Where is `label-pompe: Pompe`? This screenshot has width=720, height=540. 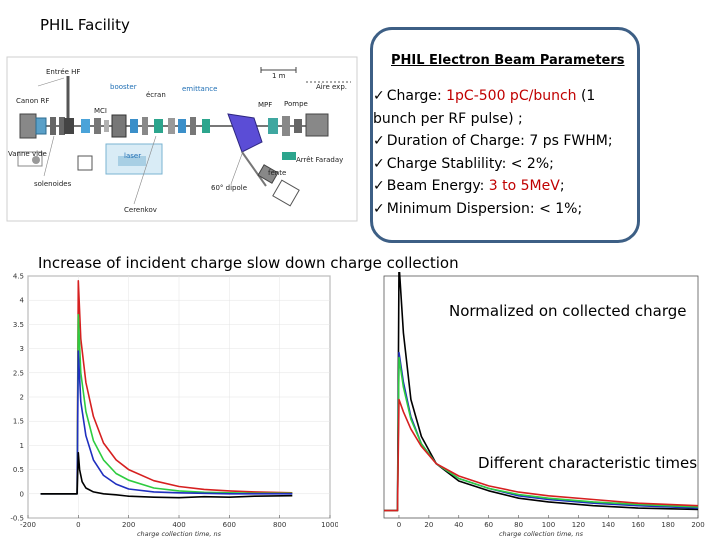 label-pompe: Pompe is located at coordinates (296, 104).